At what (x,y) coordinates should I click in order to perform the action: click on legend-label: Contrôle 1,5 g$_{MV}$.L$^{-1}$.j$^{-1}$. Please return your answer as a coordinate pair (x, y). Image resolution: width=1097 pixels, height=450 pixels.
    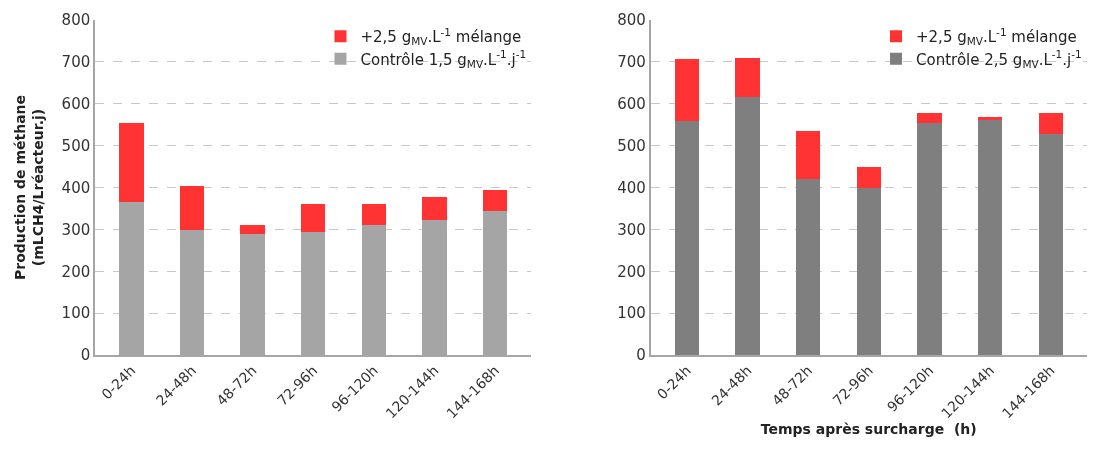
    Looking at the image, I should click on (443, 59).